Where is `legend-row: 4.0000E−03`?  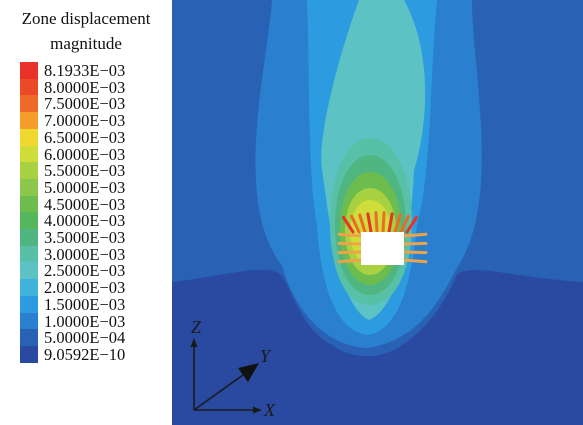
legend-row: 4.0000E−03 is located at coordinates (100, 221).